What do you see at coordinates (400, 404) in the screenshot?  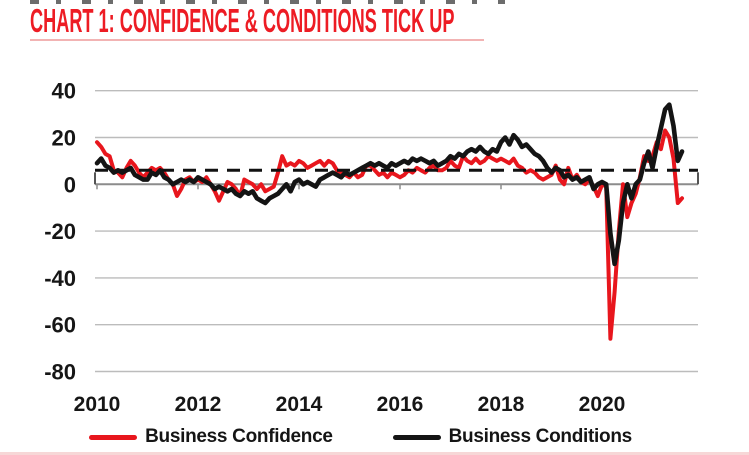 I see `x-axis-tick-label-2016: 2016` at bounding box center [400, 404].